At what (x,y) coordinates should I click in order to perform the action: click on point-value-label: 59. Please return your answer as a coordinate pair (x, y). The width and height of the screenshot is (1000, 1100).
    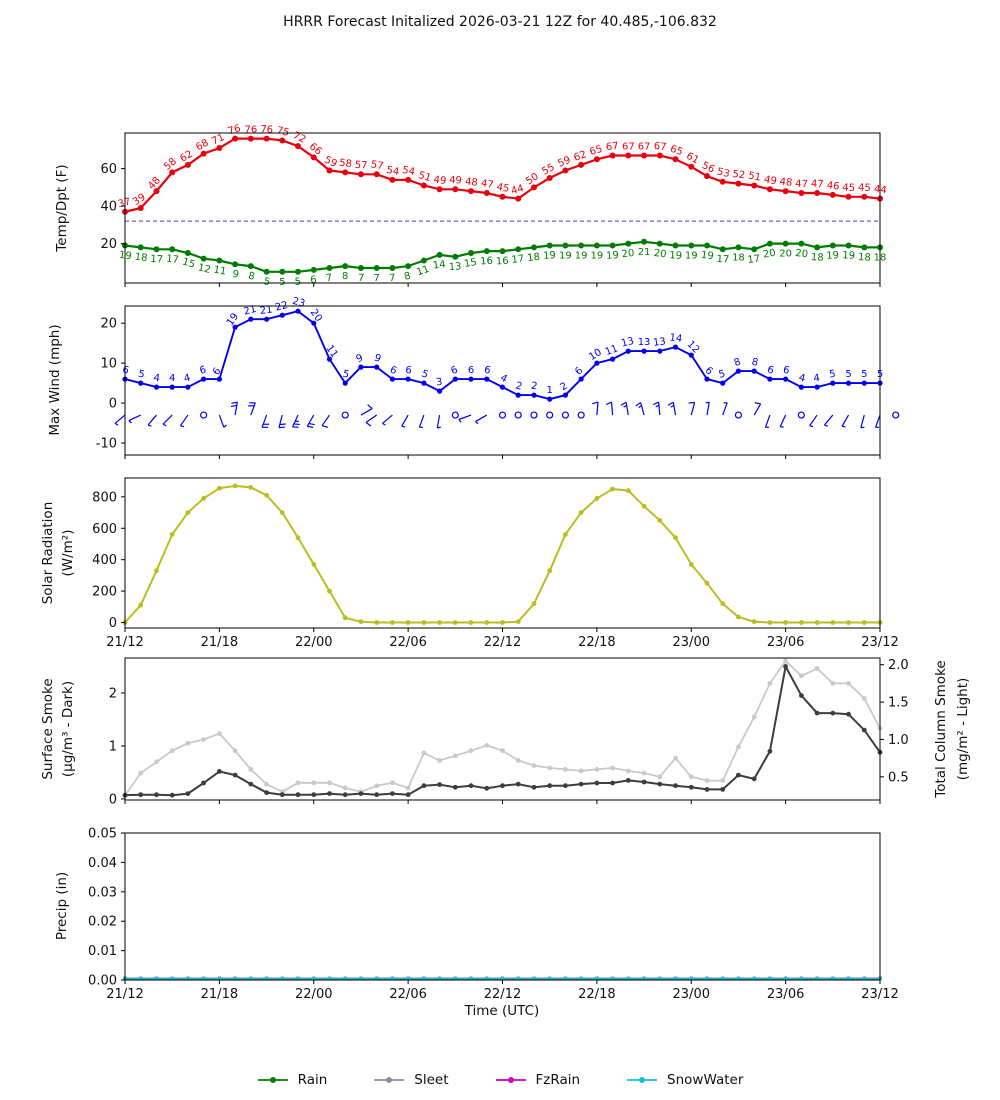
    Looking at the image, I should click on (564, 162).